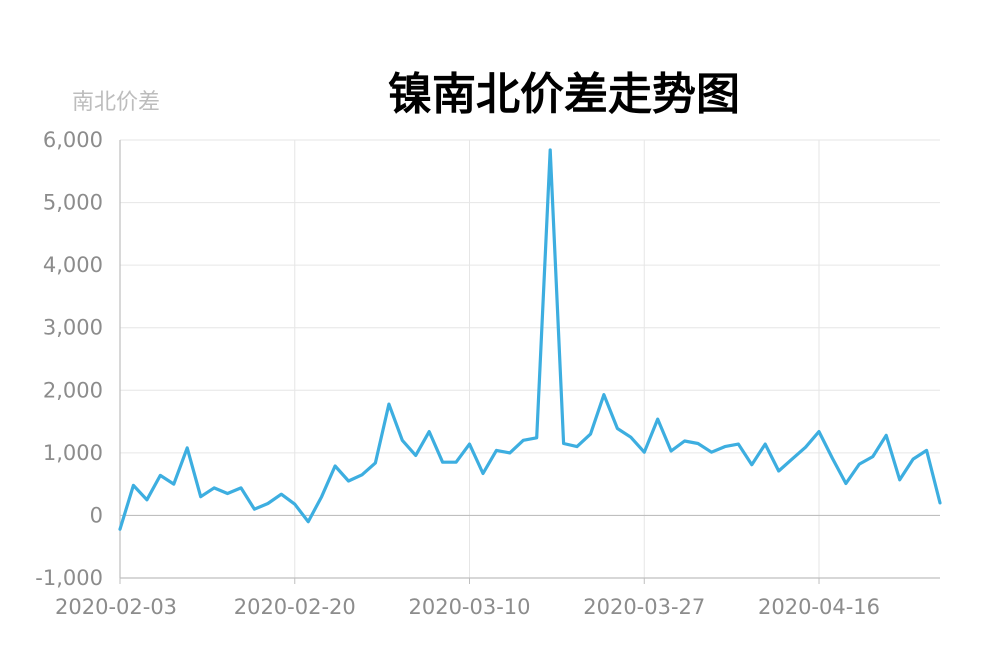 Image resolution: width=1000 pixels, height=660 pixels. Describe the element at coordinates (73, 140) in the screenshot. I see `y-tick-label: 6,000` at that location.